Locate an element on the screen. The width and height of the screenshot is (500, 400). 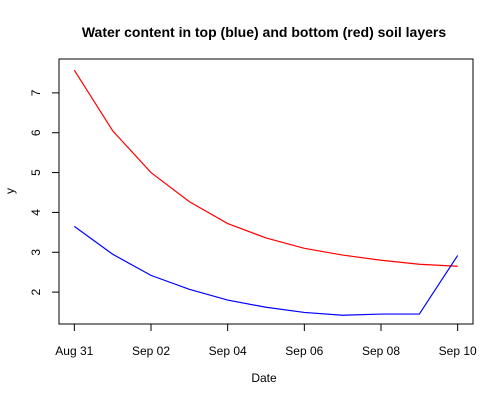
x-tick-label: Sep 02 is located at coordinates (151, 351).